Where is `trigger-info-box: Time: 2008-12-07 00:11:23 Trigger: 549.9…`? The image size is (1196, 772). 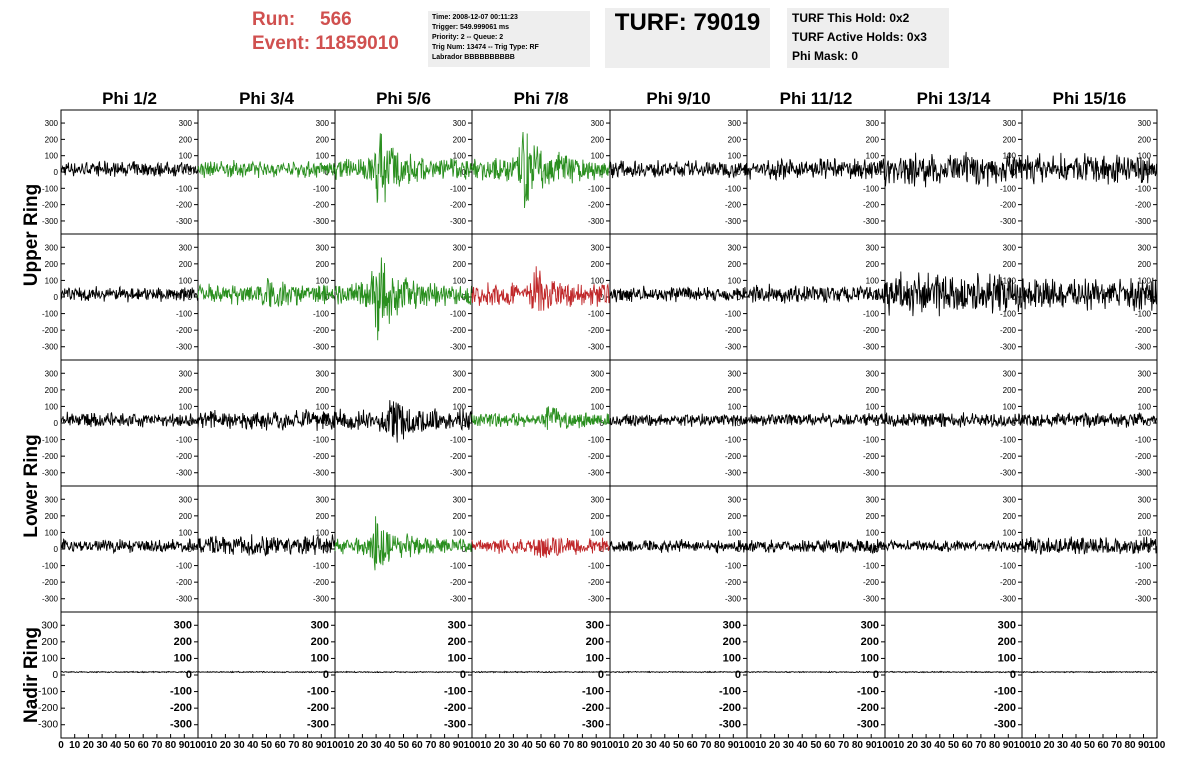 trigger-info-box: Time: 2008-12-07 00:11:23 Trigger: 549.9… is located at coordinates (509, 39).